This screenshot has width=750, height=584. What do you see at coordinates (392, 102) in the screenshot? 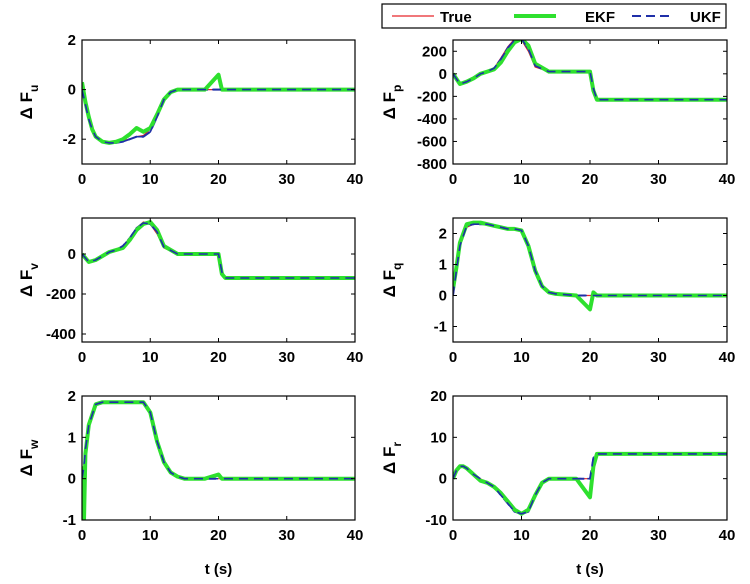
I see `y-axis-label: Δ Fp` at bounding box center [392, 102].